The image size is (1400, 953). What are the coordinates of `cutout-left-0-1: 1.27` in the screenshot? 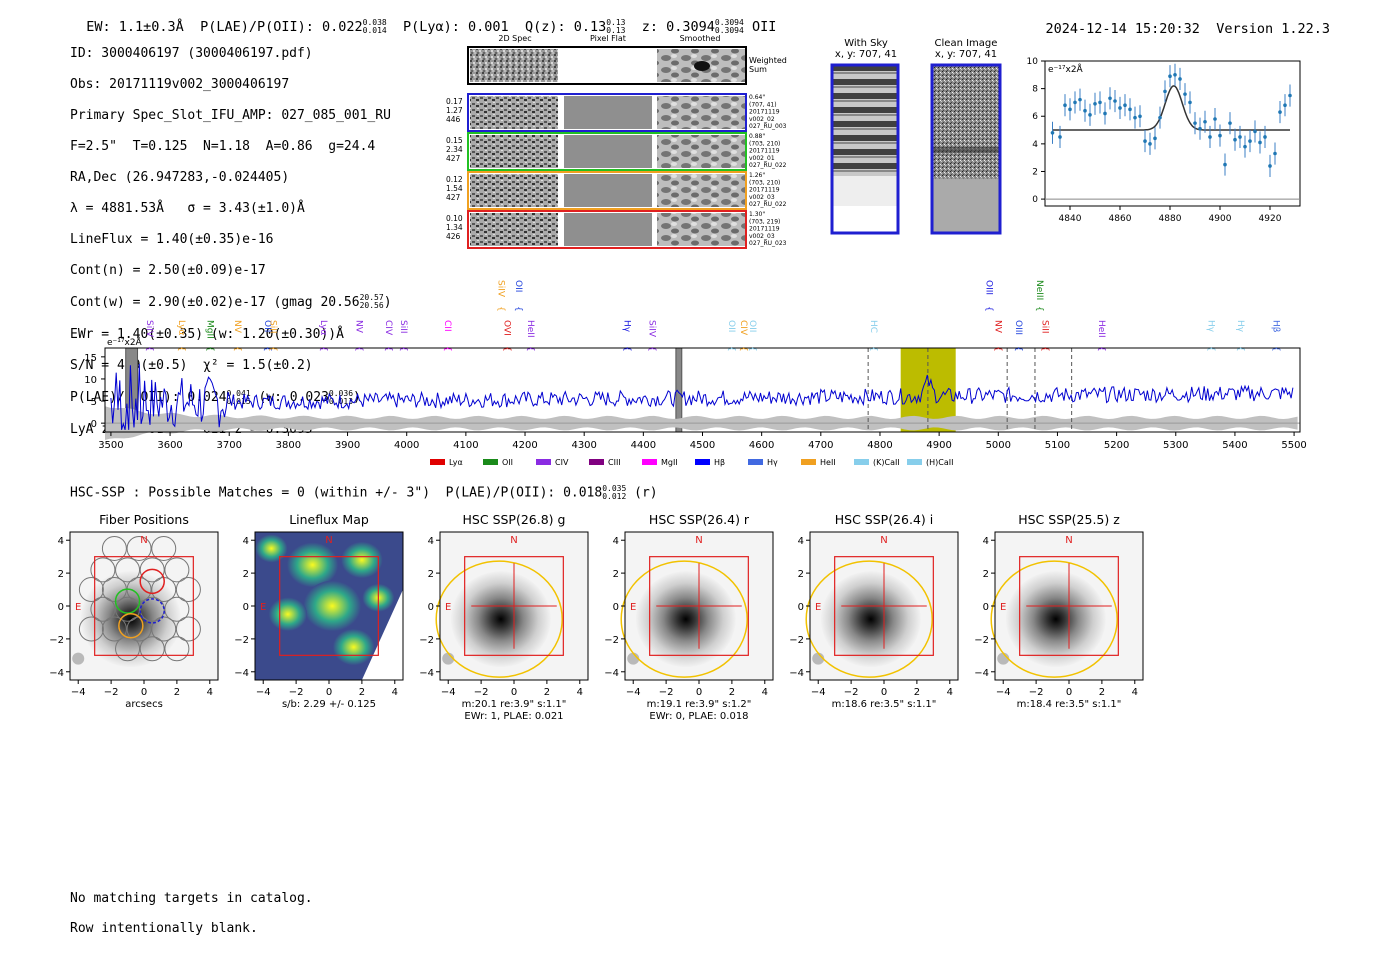 It's located at (454, 110).